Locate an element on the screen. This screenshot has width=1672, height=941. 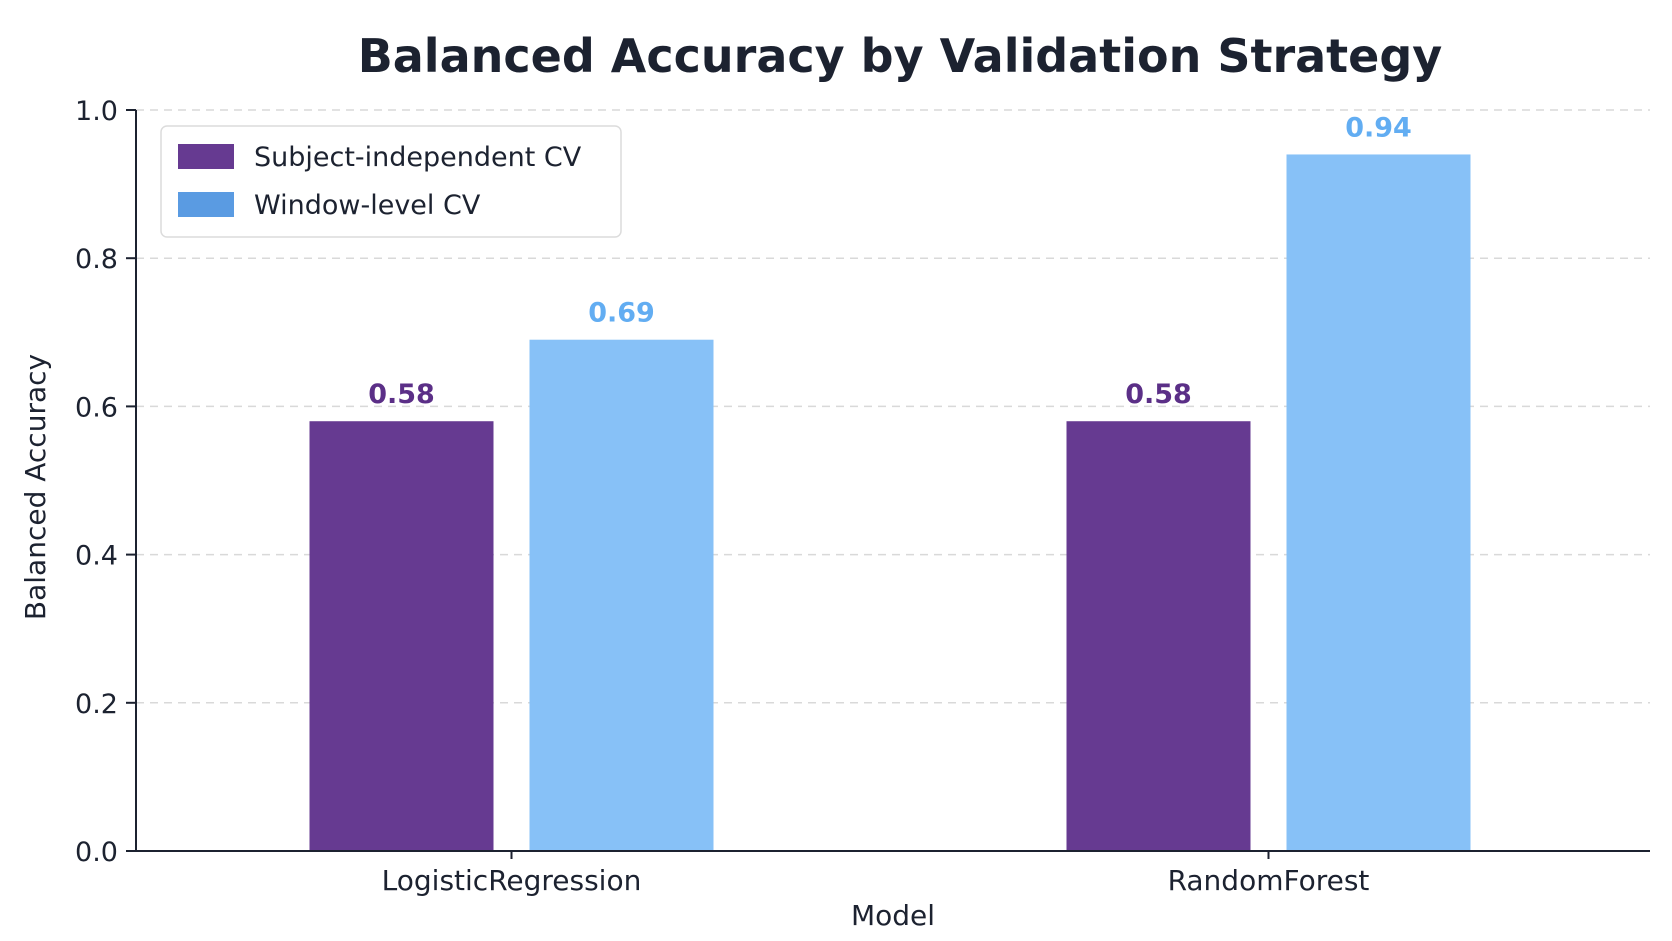
legend: Subject-independent CV Window-level CV is located at coordinates (391, 181).